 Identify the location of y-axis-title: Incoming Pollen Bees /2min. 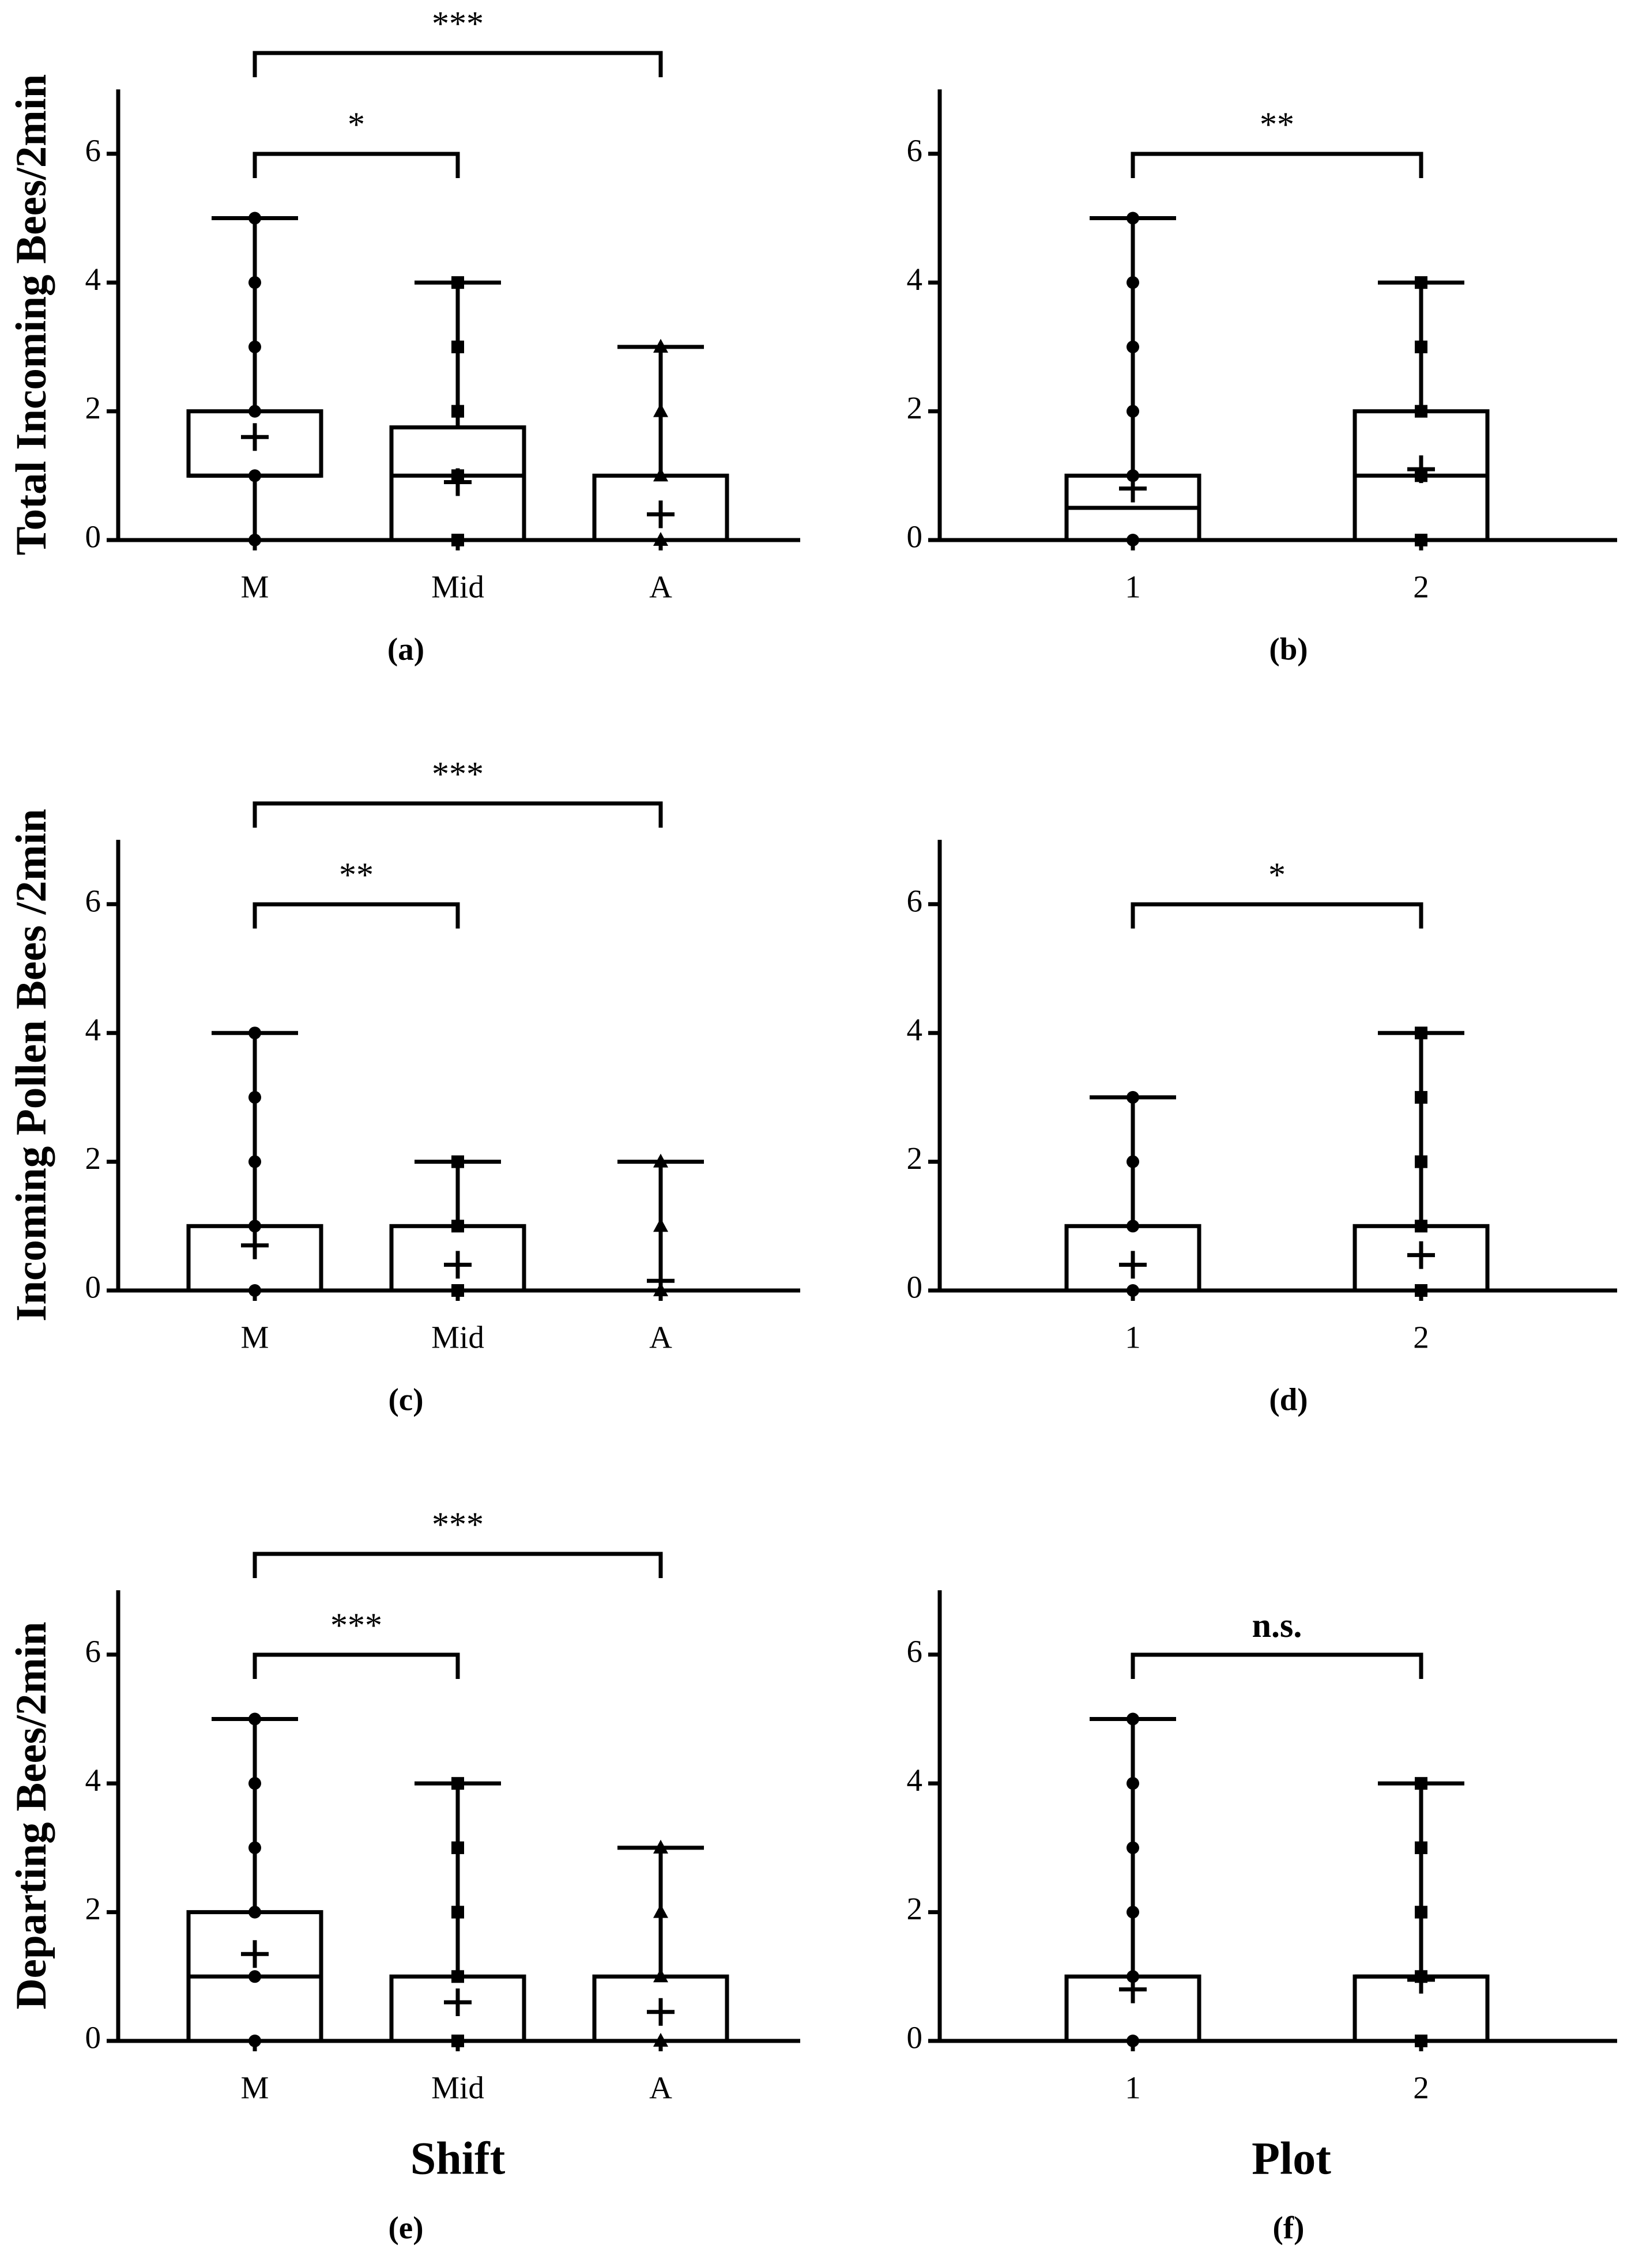
(31, 1065).